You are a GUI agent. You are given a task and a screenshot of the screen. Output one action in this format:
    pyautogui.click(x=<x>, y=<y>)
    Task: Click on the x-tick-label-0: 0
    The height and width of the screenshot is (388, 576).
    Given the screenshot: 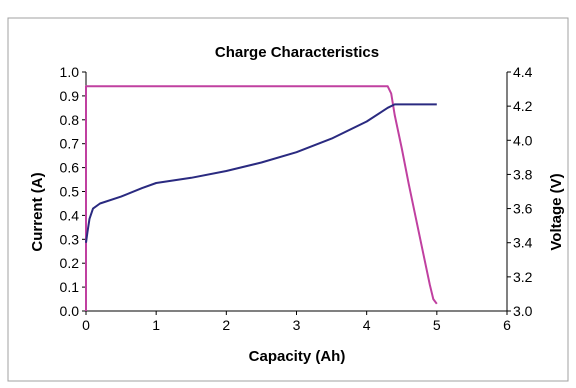 What is the action you would take?
    pyautogui.click(x=86, y=325)
    